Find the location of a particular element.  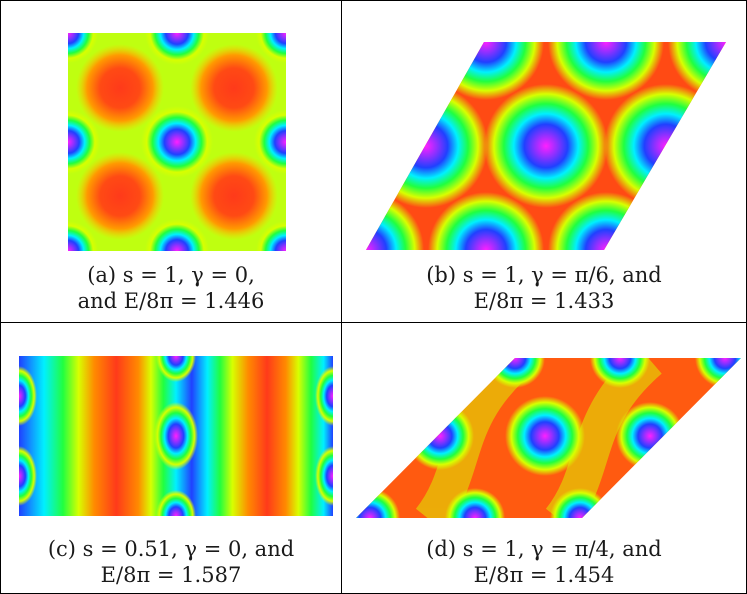

panel-a-caption-line1: (a) s = 1, γ = 0, is located at coordinates (171, 275).